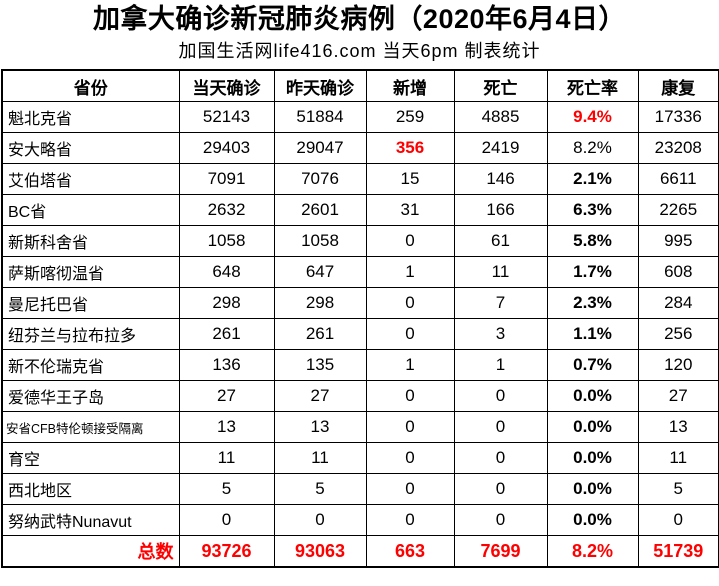 The height and width of the screenshot is (586, 719). Describe the element at coordinates (360, 241) in the screenshot. I see `table-row: 新斯科舍省 1058 1058 0 61 5.8% 995` at that location.